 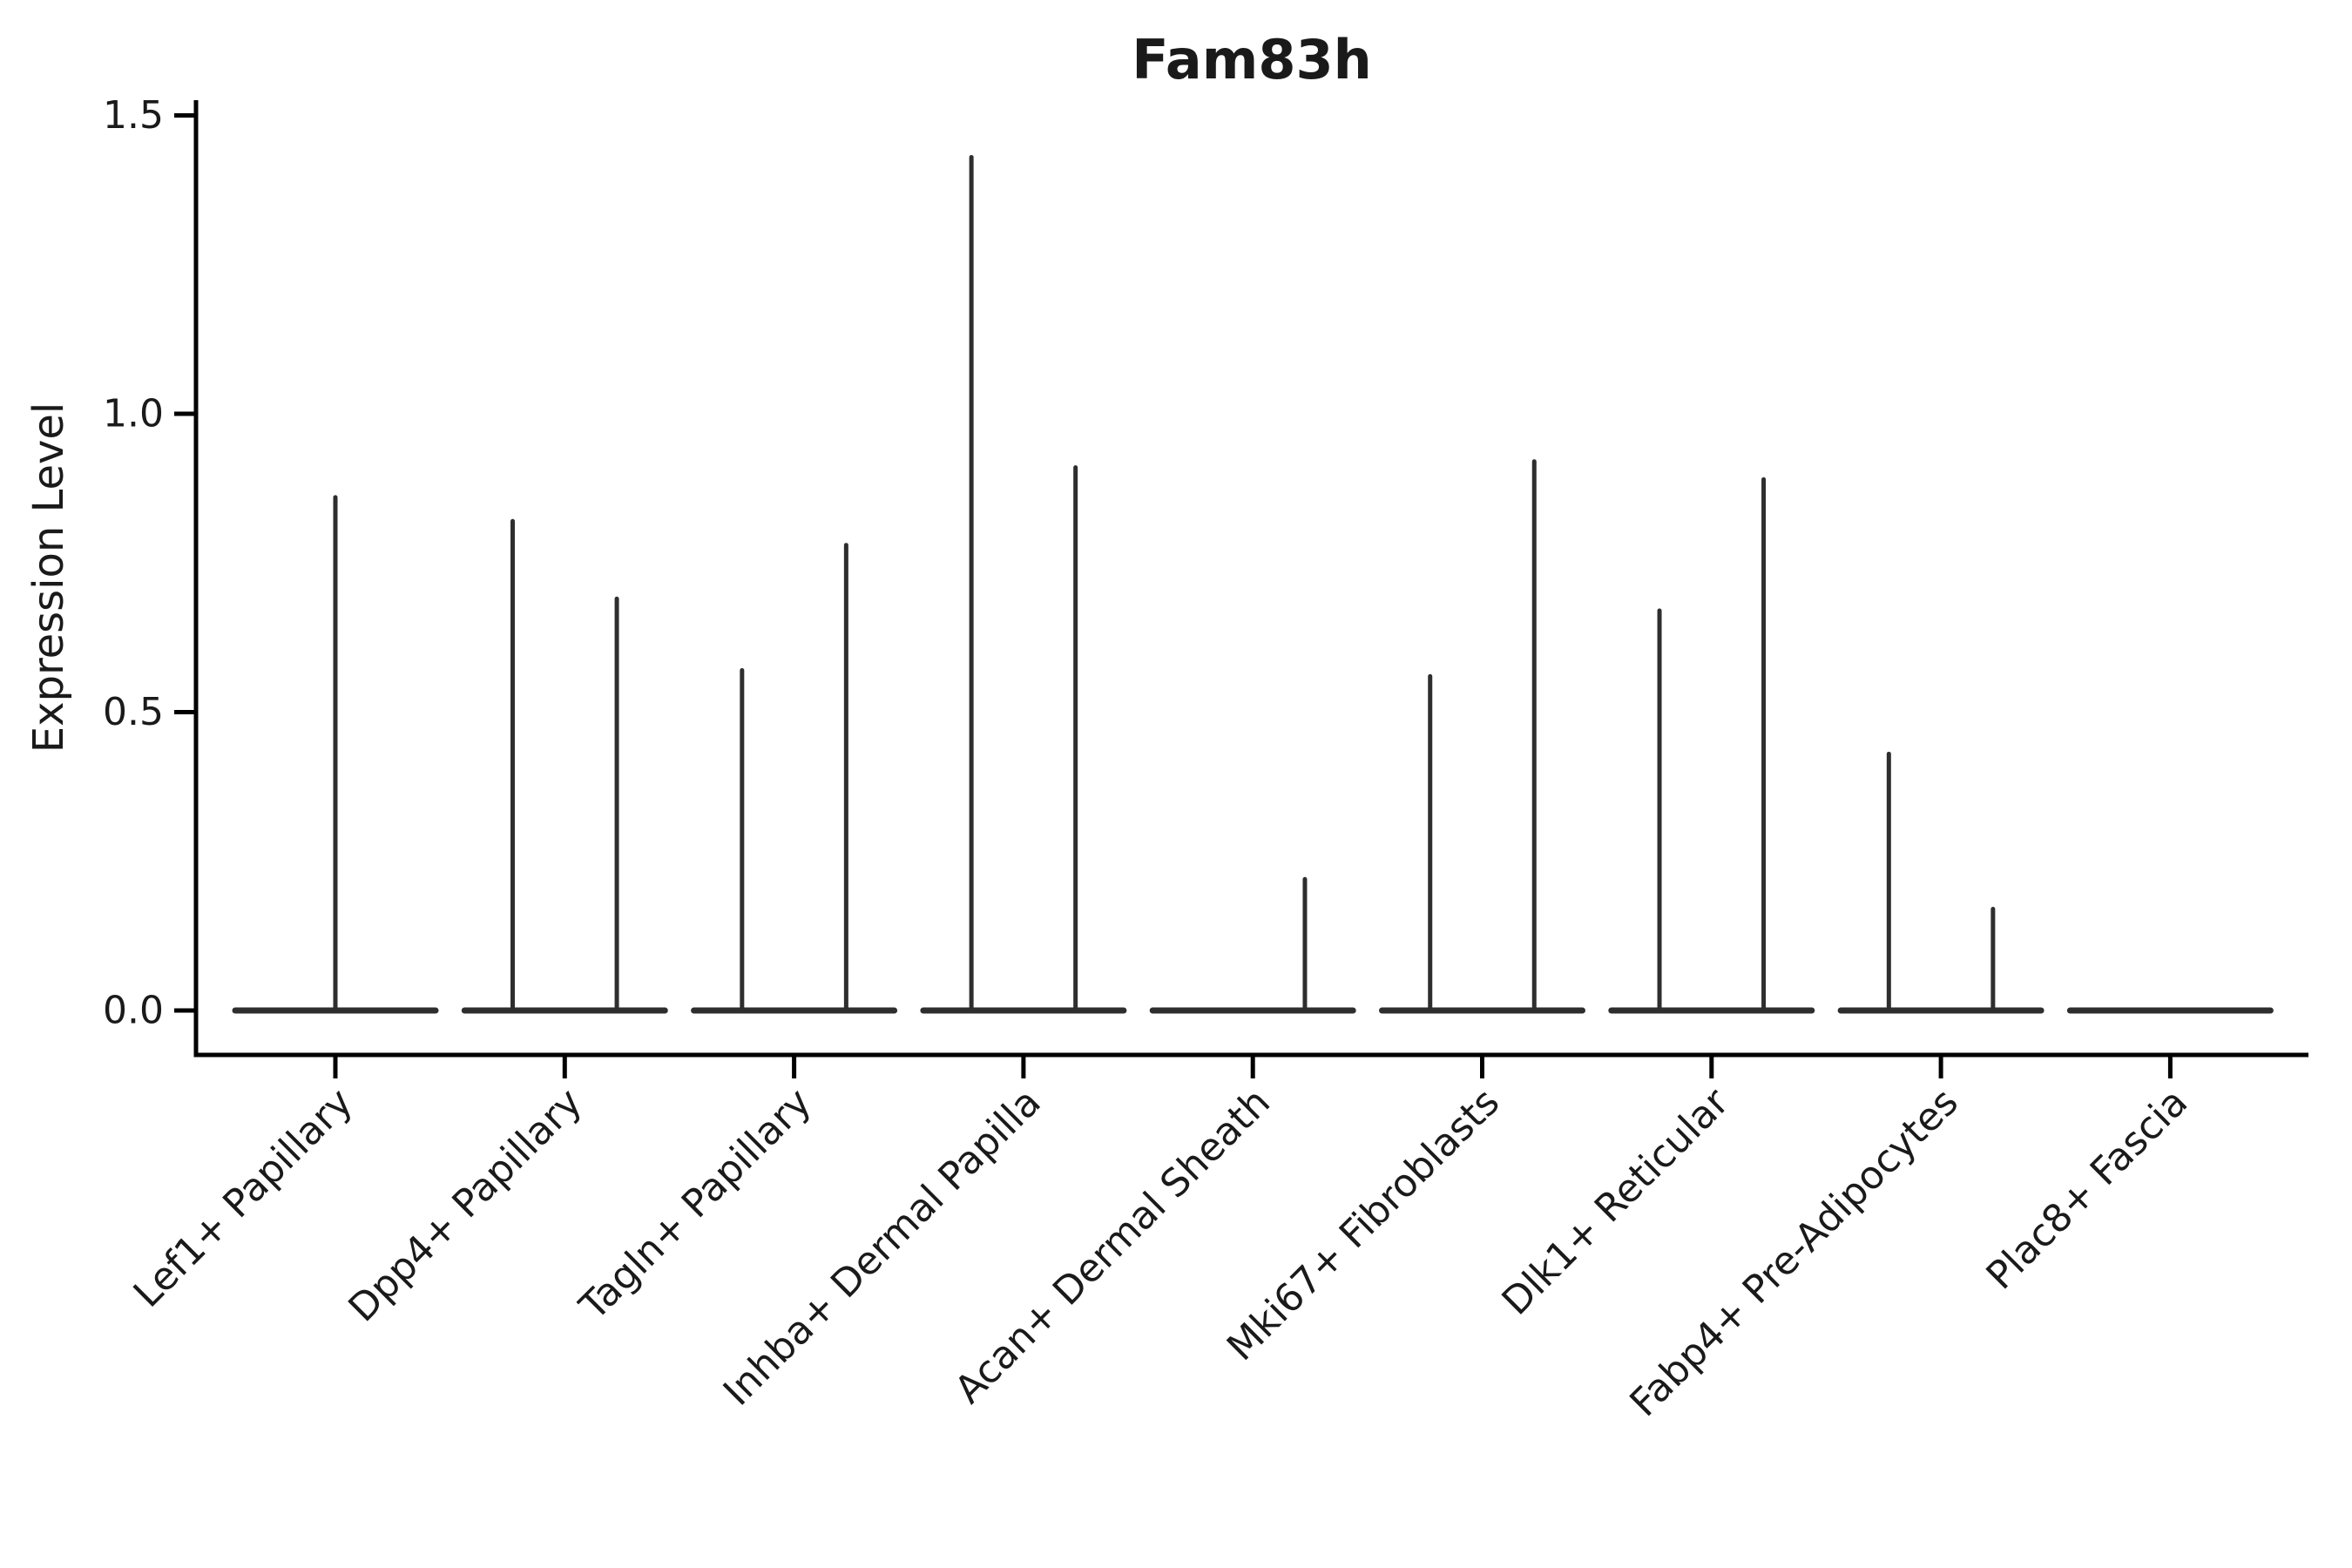 I want to click on x-category-label: Dlk1+ Reticular, so click(x=1616, y=1201).